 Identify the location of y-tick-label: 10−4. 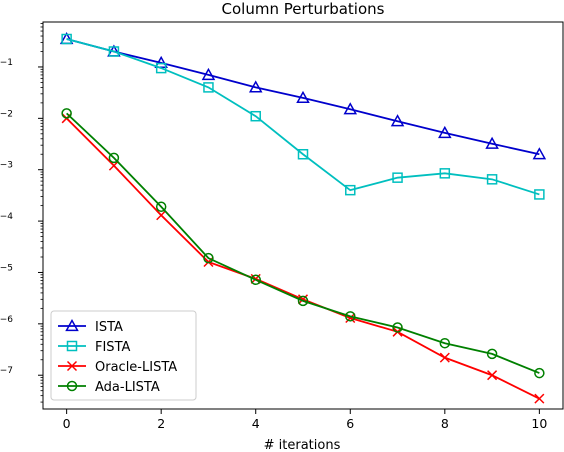
(6, 220).